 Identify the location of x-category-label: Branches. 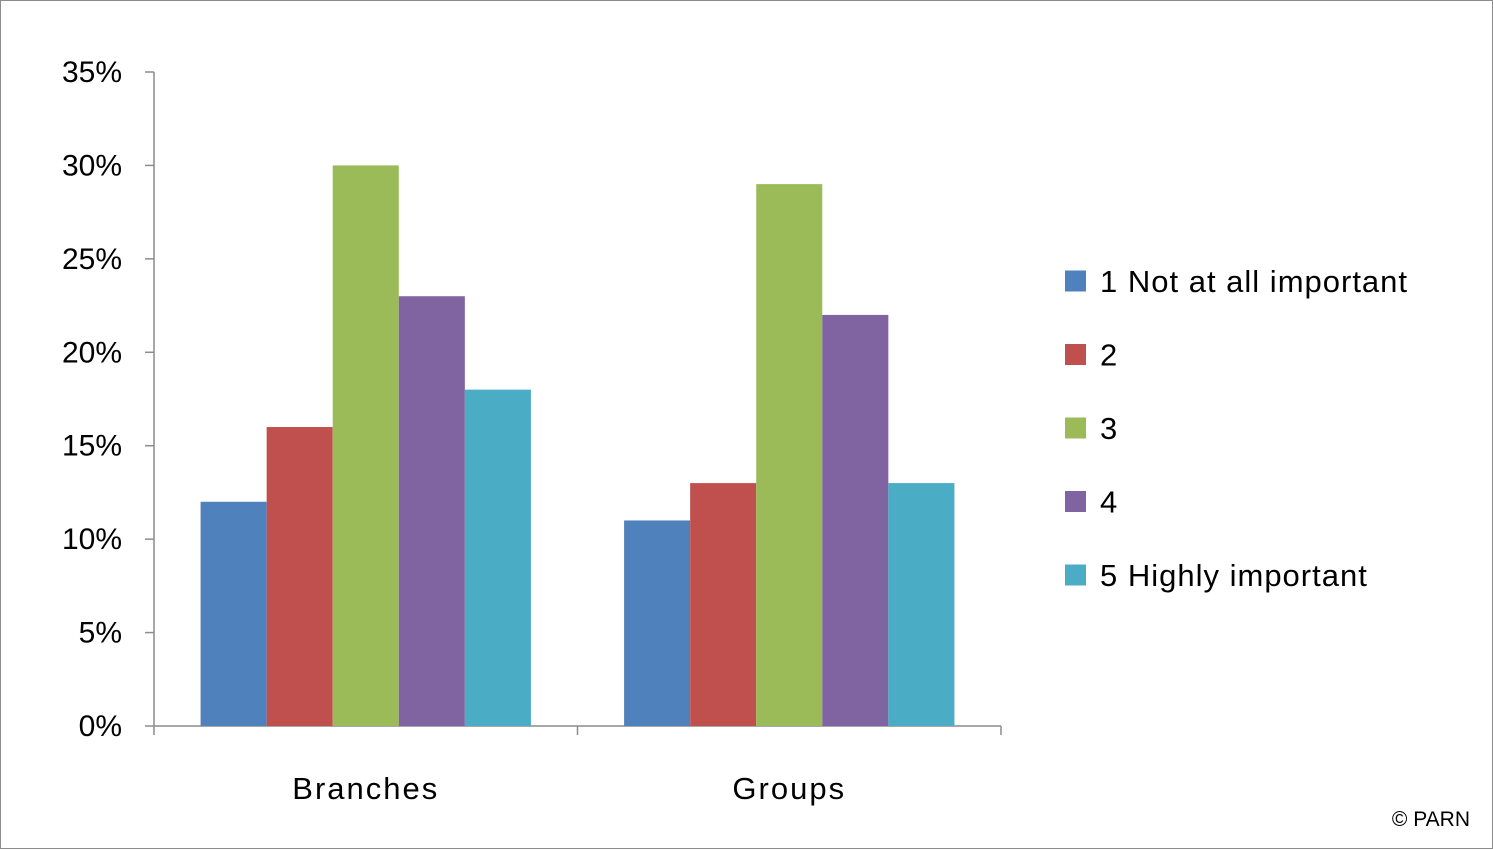
(365, 788).